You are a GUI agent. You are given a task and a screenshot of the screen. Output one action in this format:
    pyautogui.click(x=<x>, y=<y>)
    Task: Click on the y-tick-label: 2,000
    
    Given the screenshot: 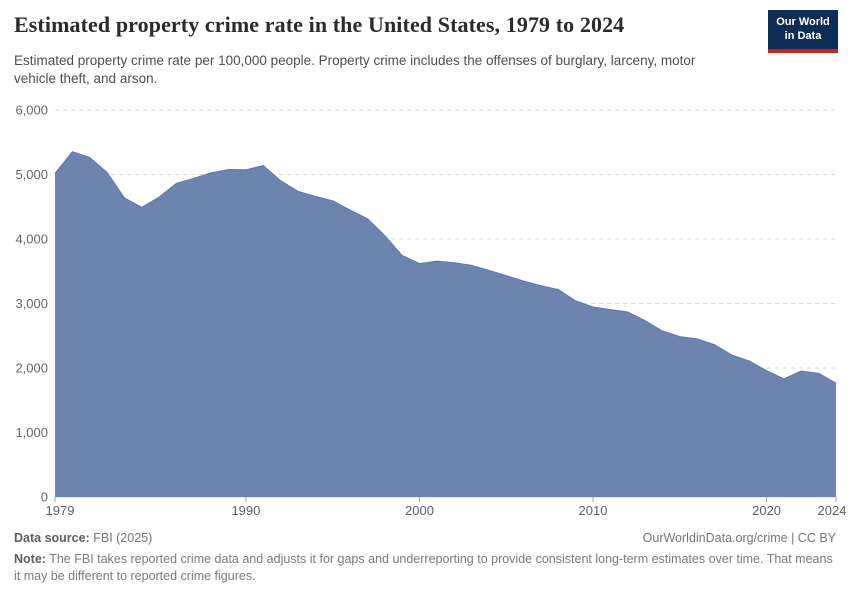 What is the action you would take?
    pyautogui.click(x=31, y=368)
    